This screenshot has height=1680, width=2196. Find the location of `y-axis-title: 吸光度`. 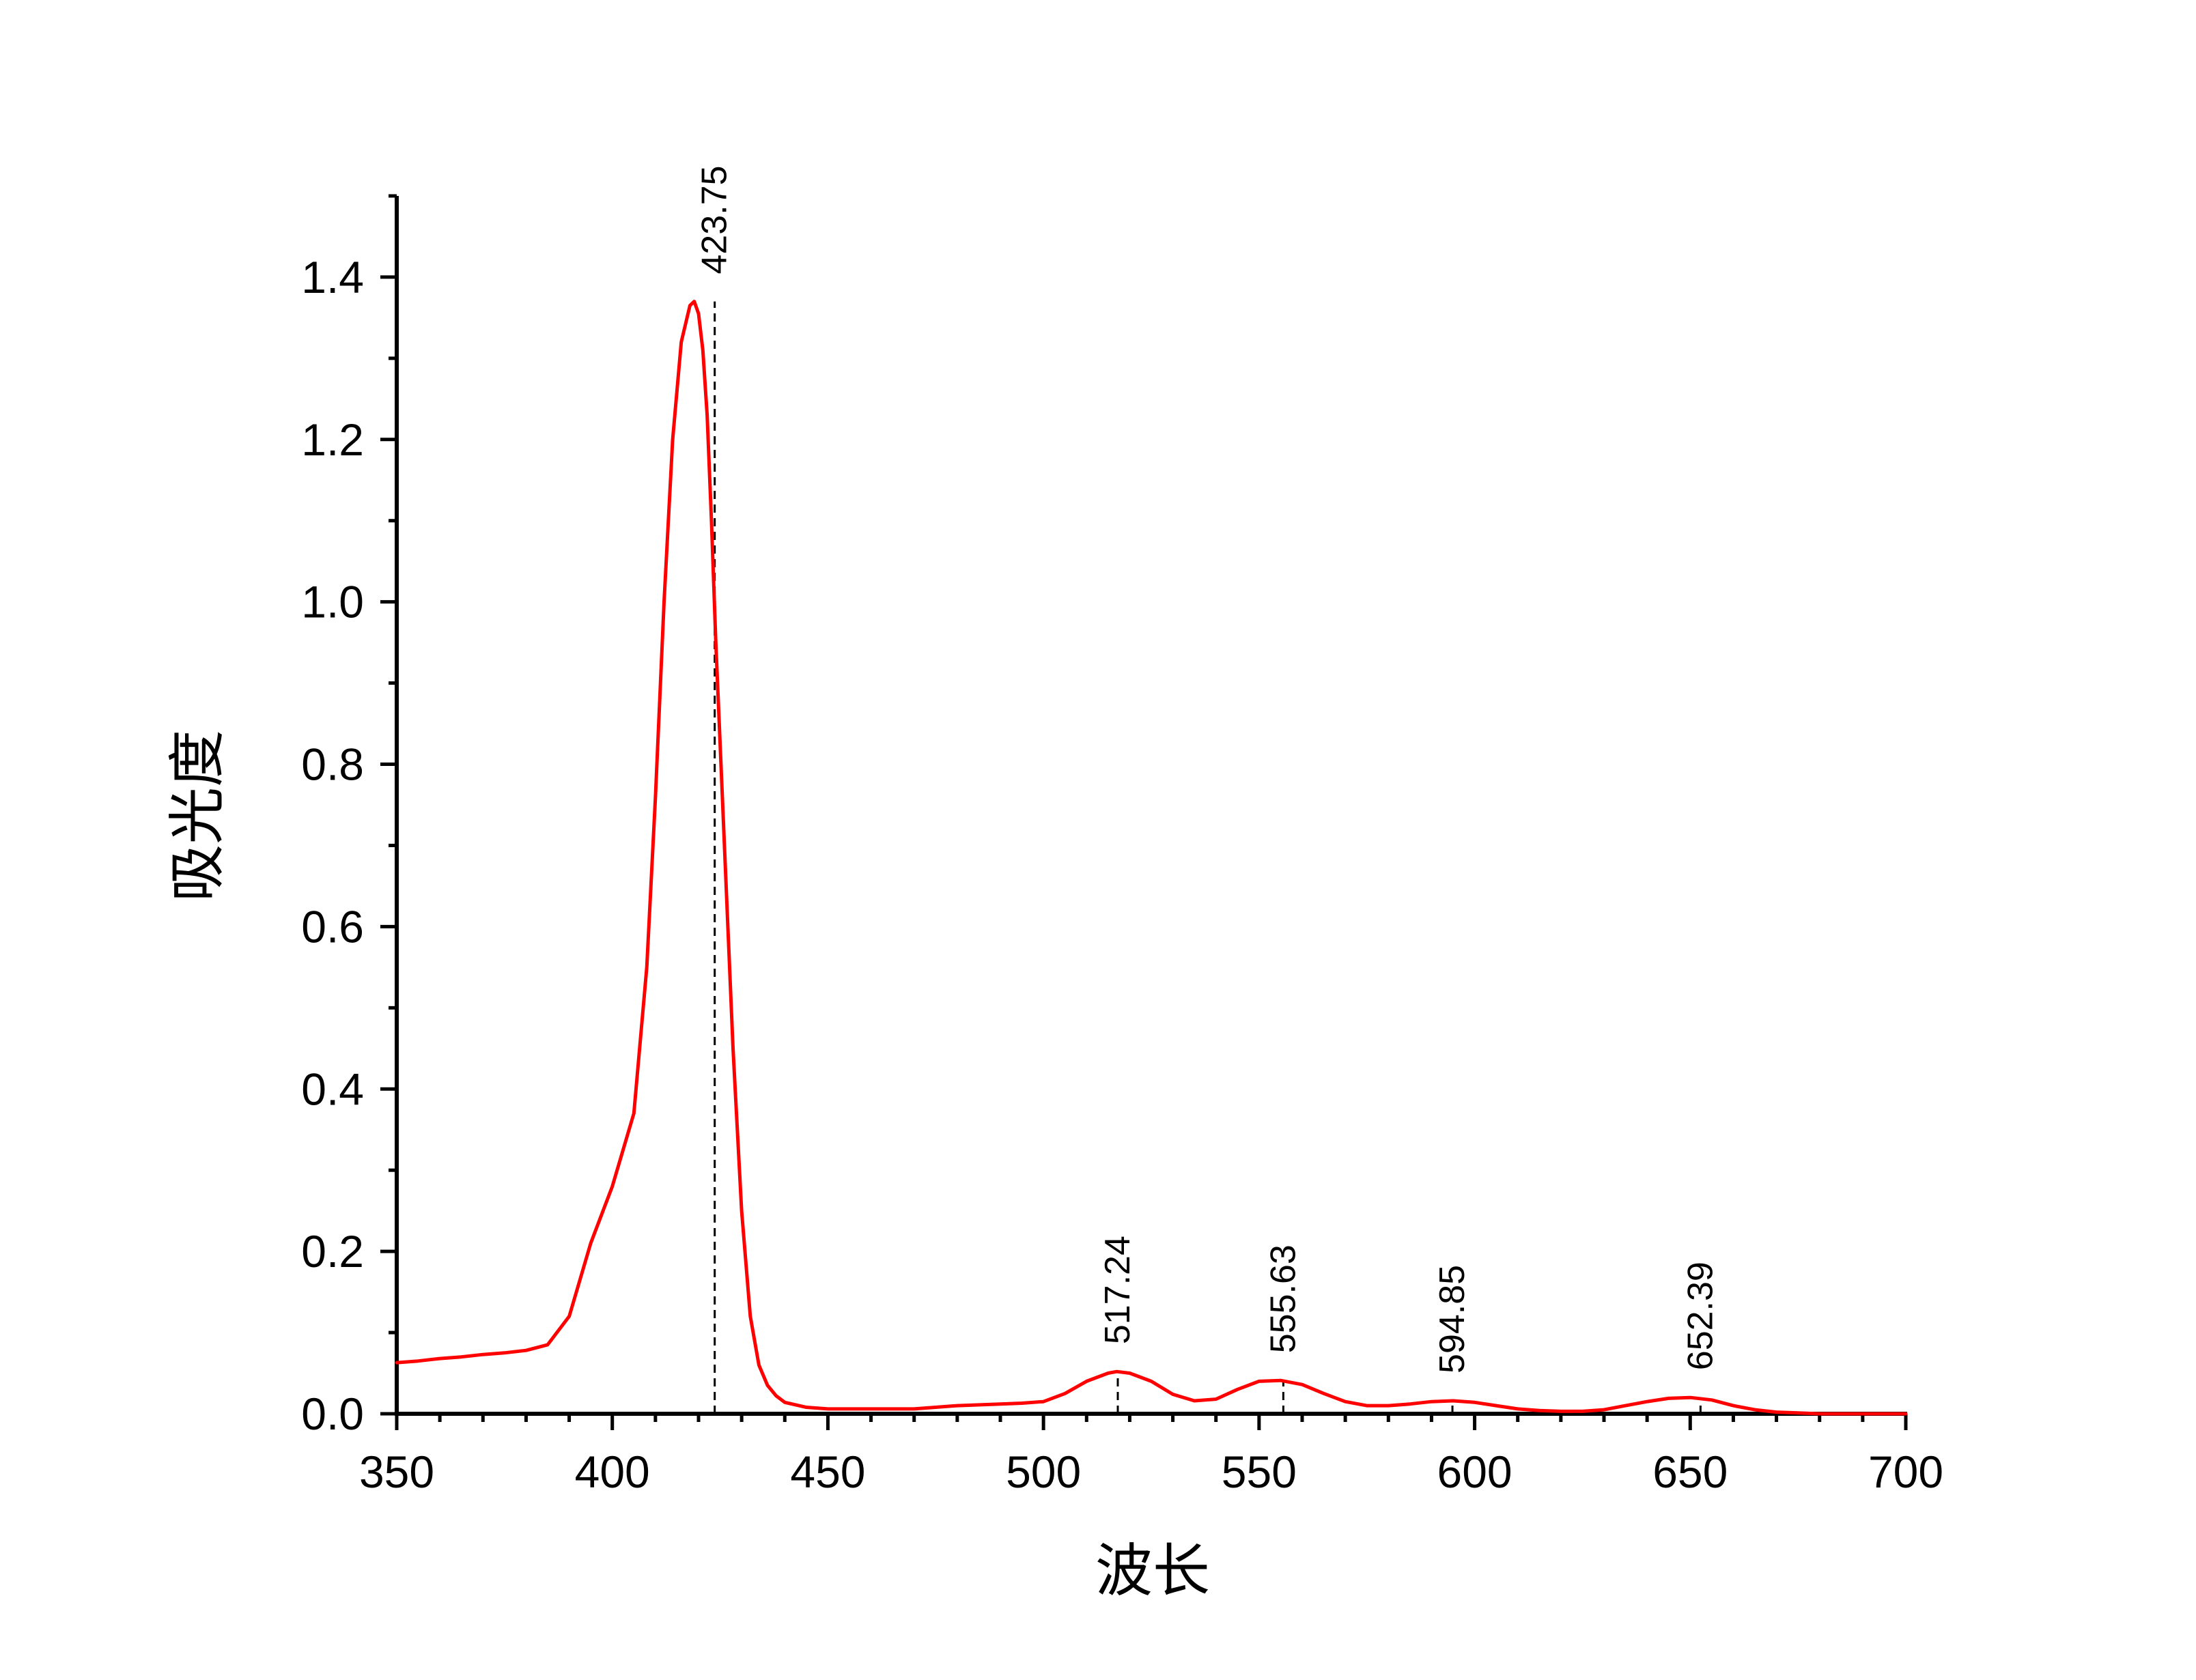

y-axis-title: 吸光度 is located at coordinates (197, 816).